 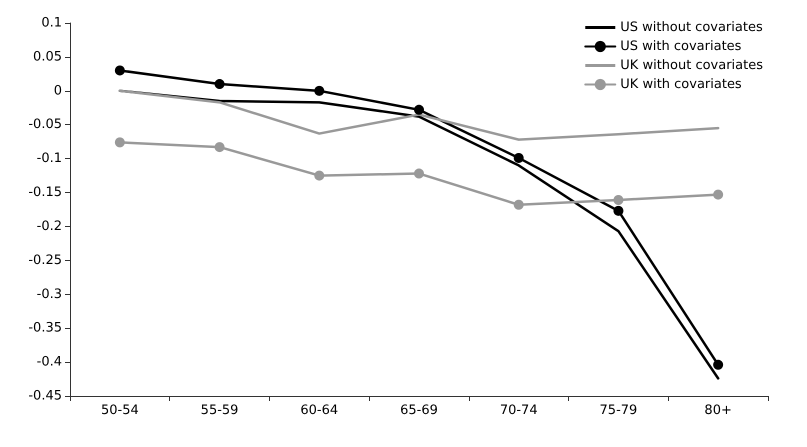 I want to click on y-tick-label: -0.05, so click(x=45, y=124).